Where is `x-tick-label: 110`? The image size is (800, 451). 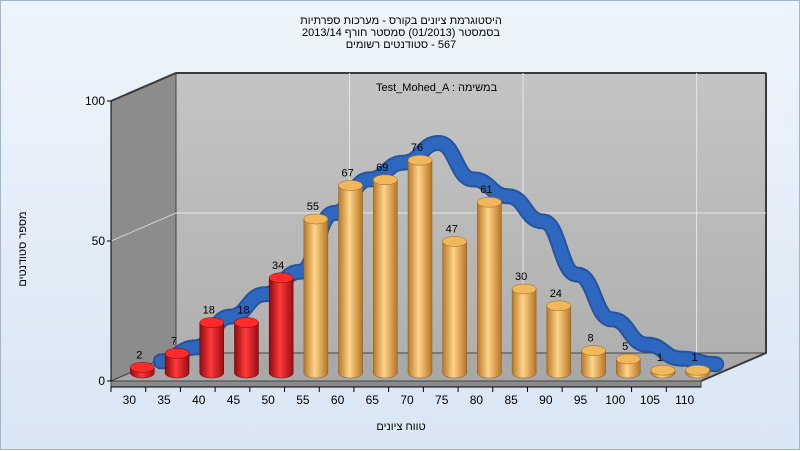 x-tick-label: 110 is located at coordinates (684, 400).